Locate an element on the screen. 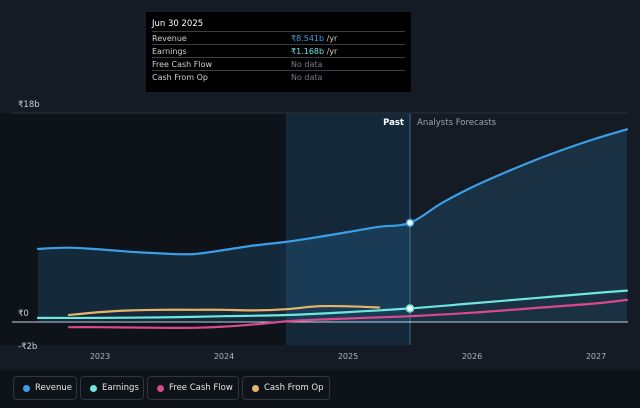  tooltip-label: Cash From Op is located at coordinates (180, 77).